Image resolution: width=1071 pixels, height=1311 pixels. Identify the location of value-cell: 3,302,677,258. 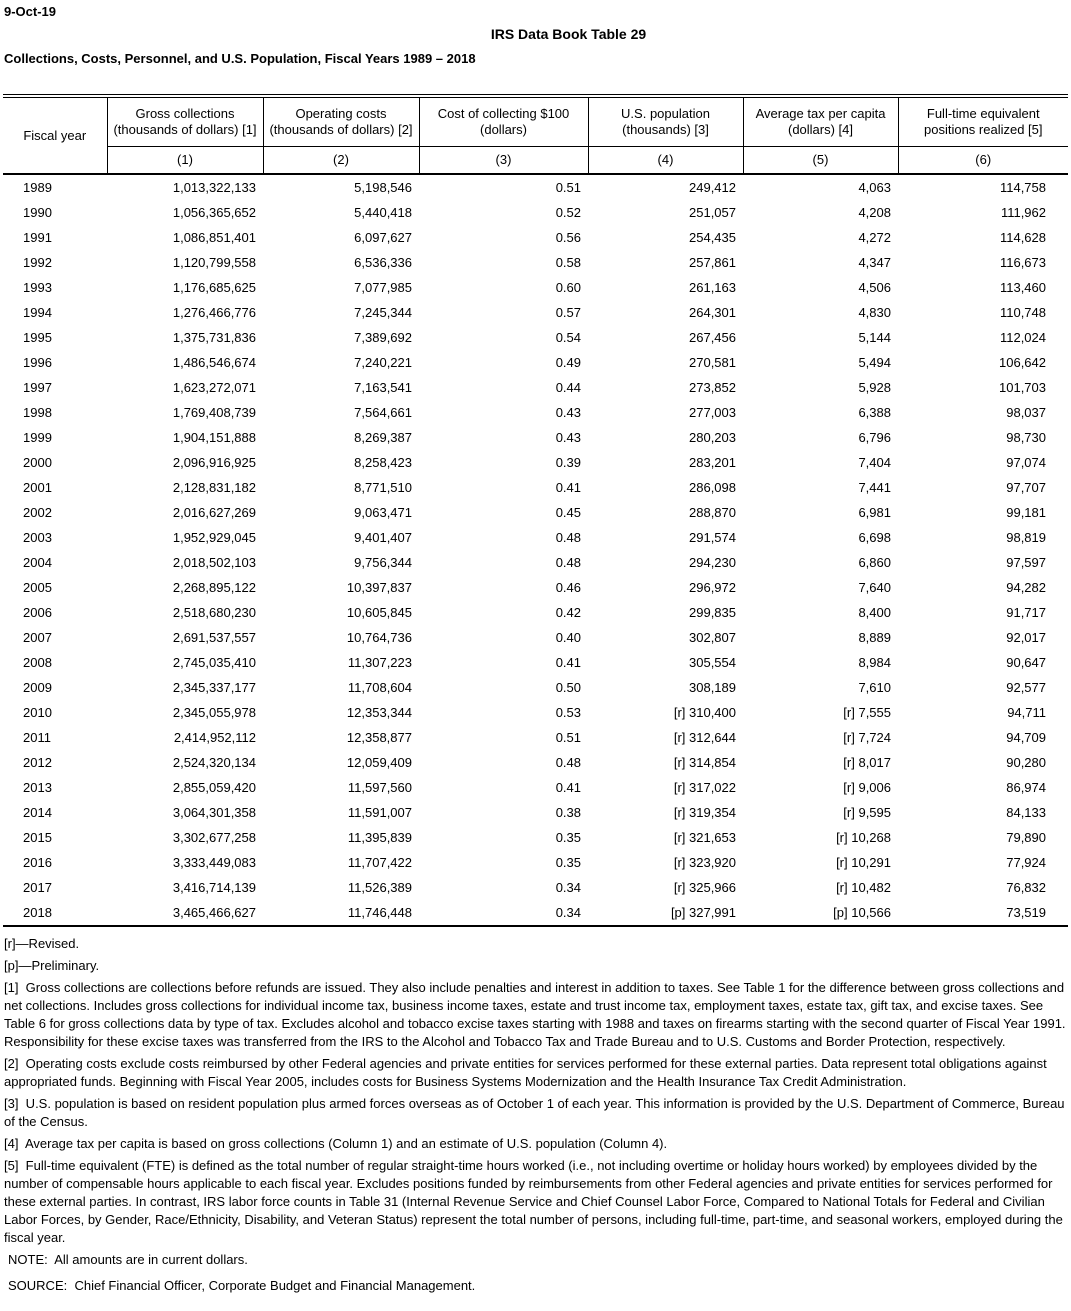
(214, 837).